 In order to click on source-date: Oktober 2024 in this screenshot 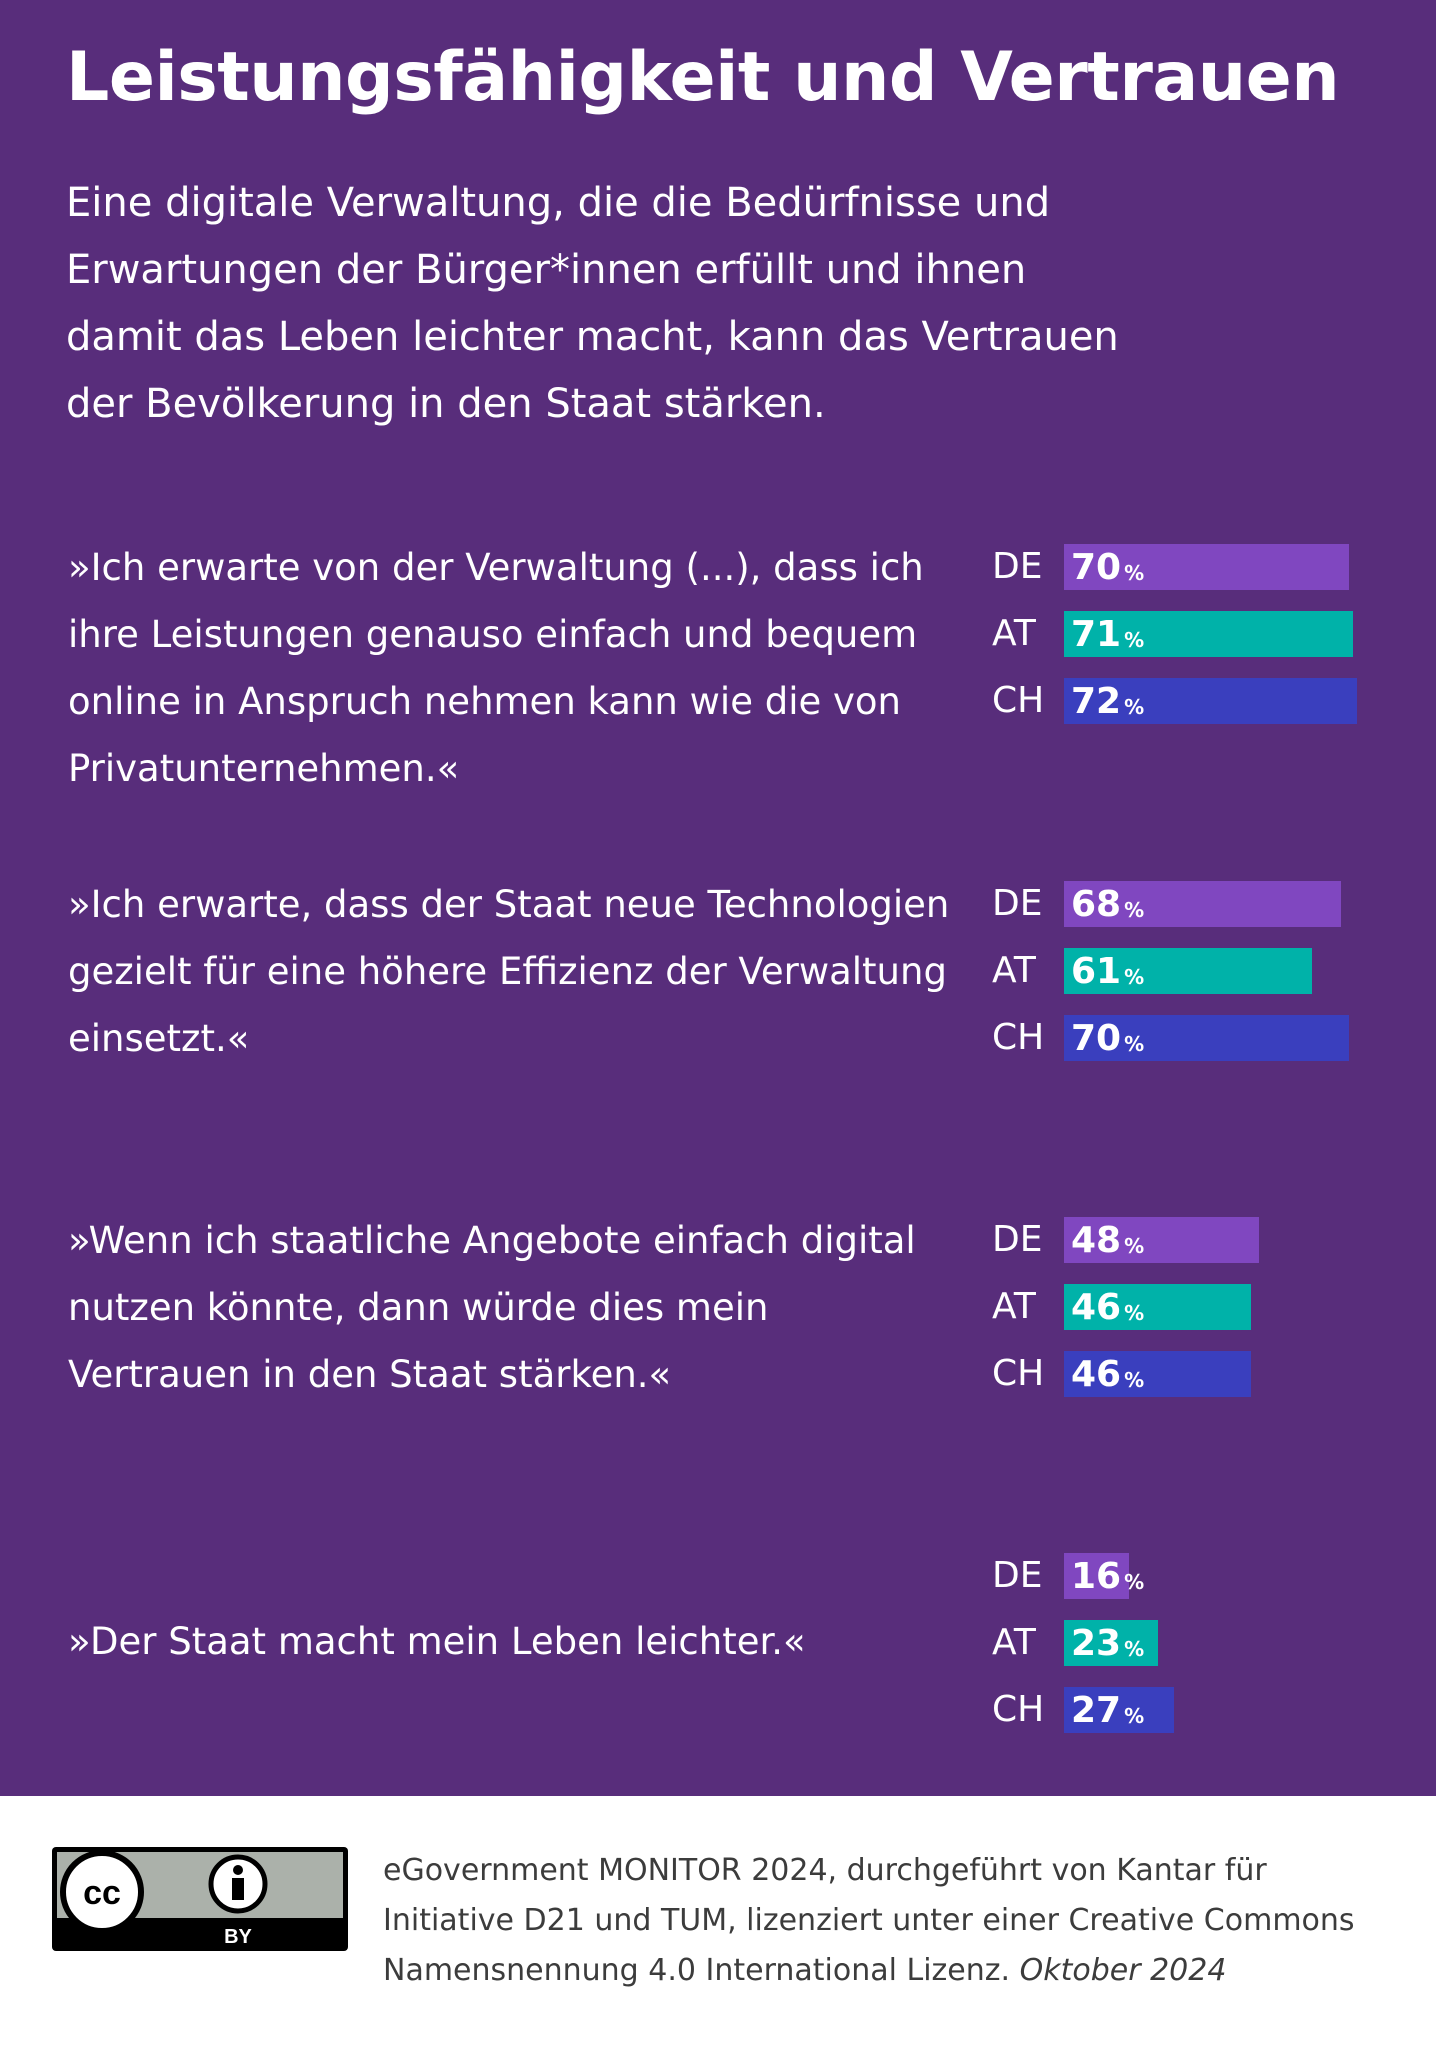, I will do `click(1123, 1970)`.